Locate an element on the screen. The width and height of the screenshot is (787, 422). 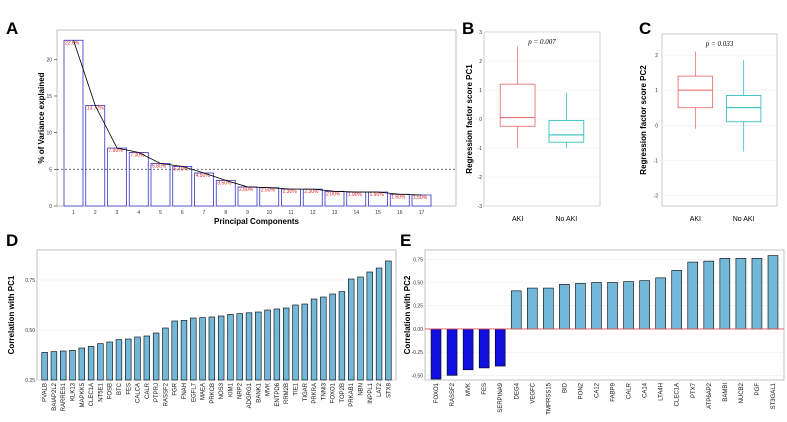
y-tick-label-c: 0 is located at coordinates (656, 126).